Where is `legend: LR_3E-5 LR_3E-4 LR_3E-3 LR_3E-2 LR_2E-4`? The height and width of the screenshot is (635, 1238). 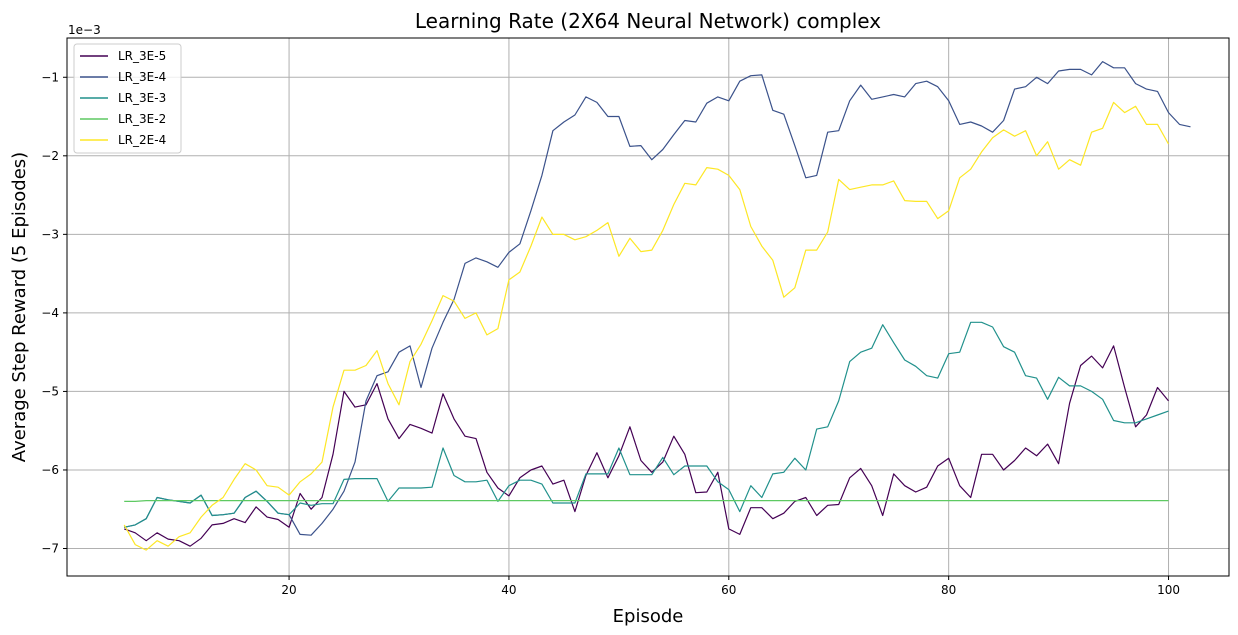
legend: LR_3E-5 LR_3E-4 LR_3E-3 LR_3E-2 LR_2E-4 is located at coordinates (127, 98).